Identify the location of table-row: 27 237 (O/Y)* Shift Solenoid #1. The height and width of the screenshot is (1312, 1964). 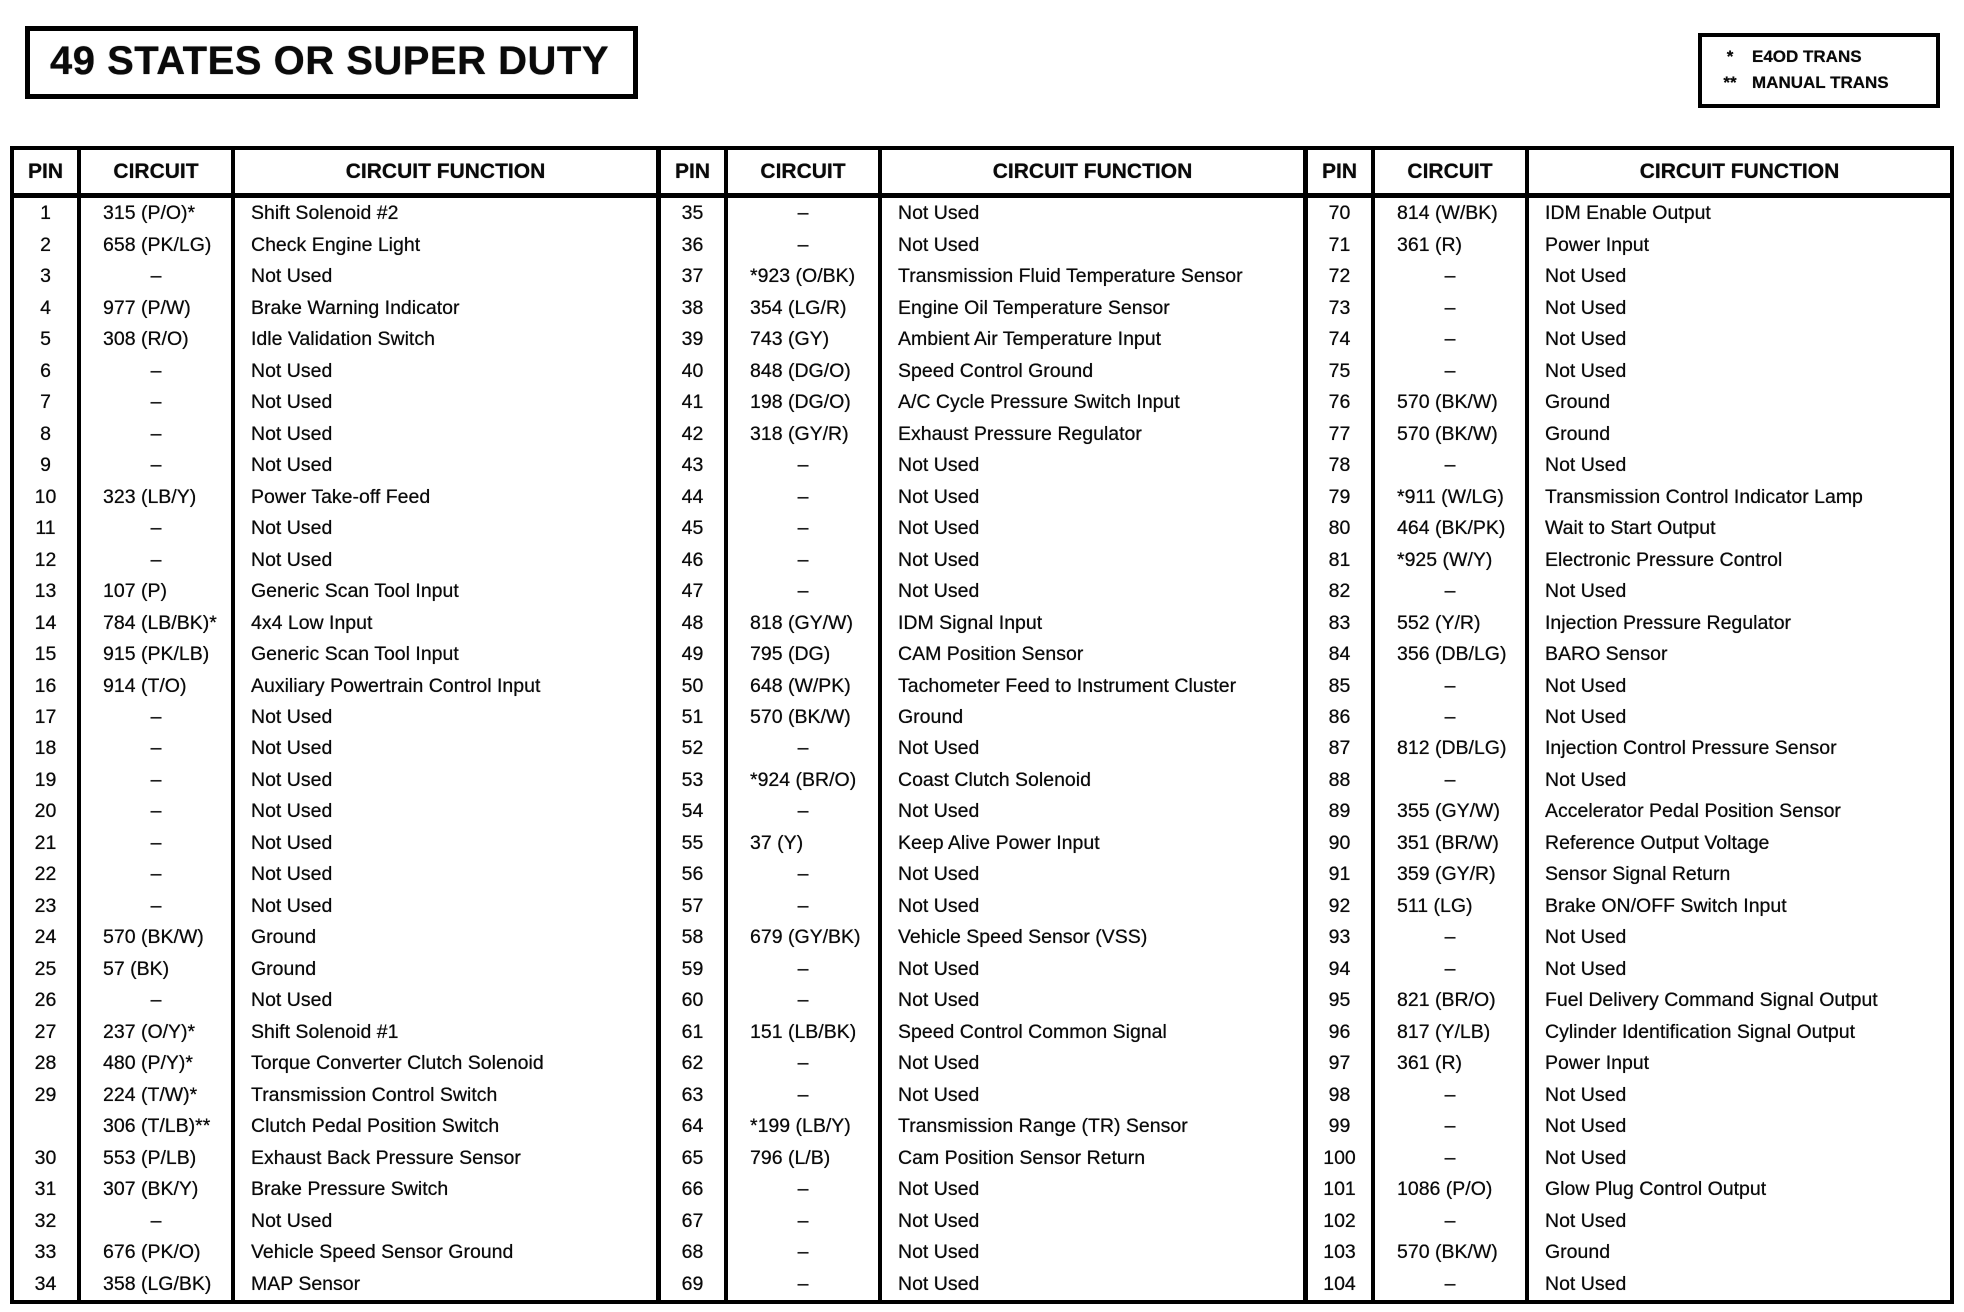
(335, 1032).